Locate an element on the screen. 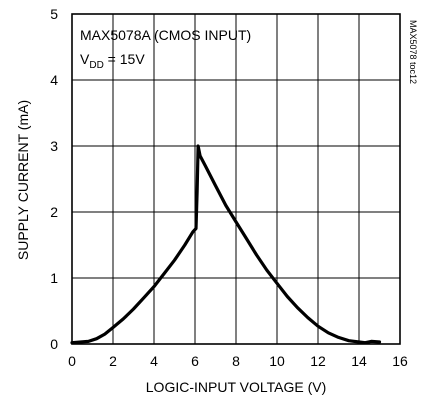  x-tick-label: 16 is located at coordinates (400, 361).